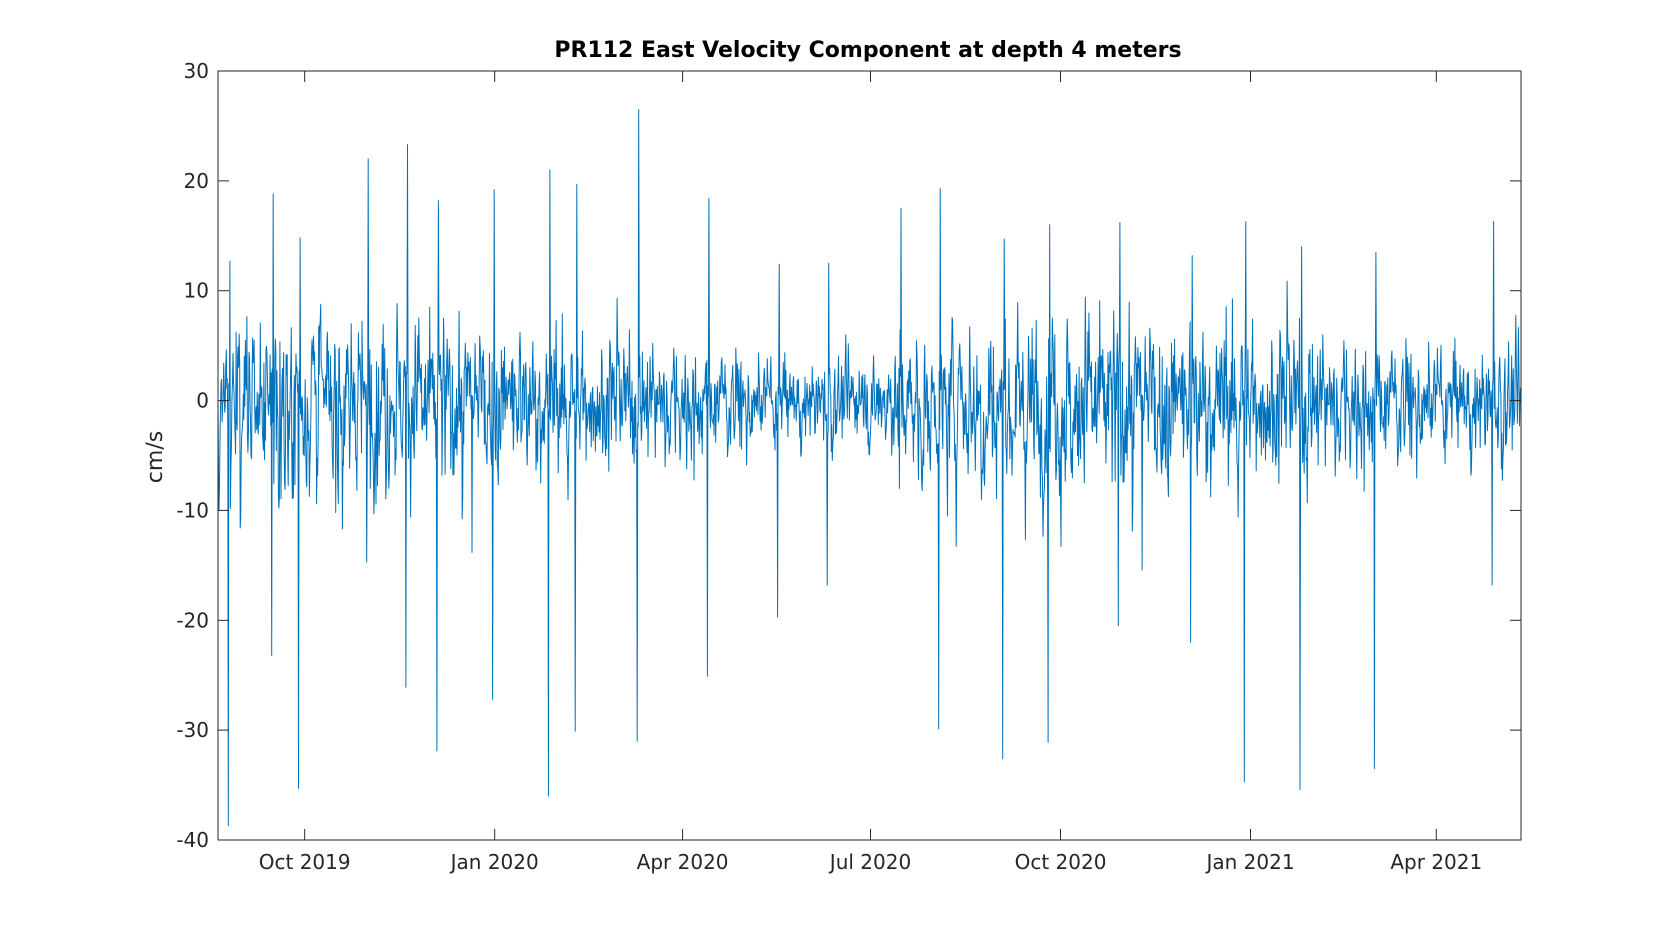 The width and height of the screenshot is (1667, 938). Describe the element at coordinates (494, 862) in the screenshot. I see `x-tick-label: Jan 2020` at that location.